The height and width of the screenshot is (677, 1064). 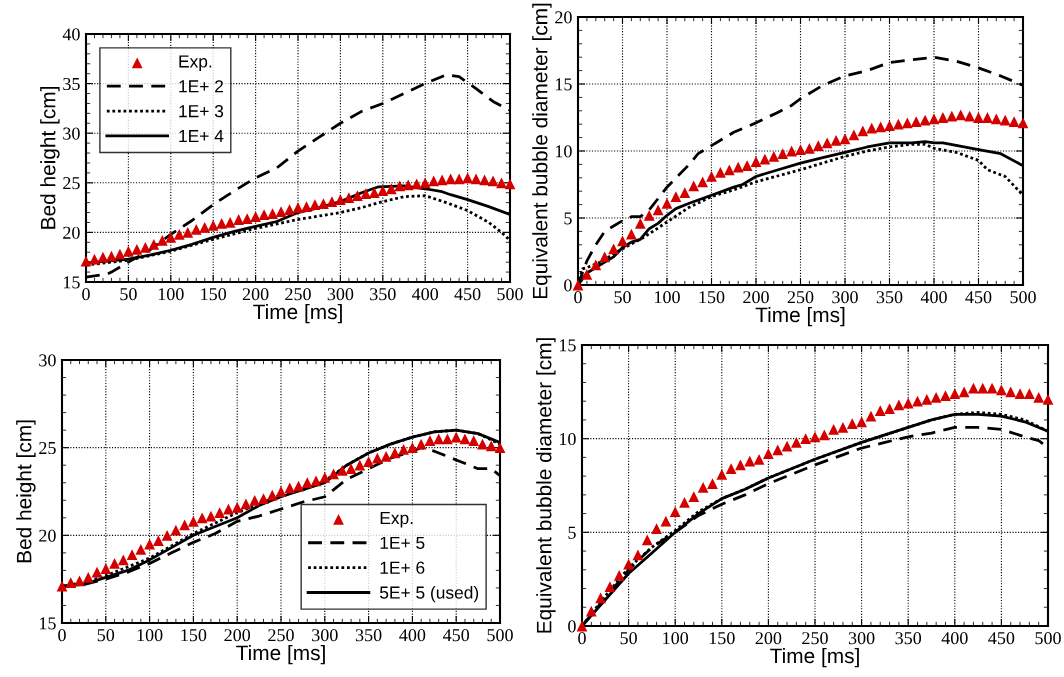 What do you see at coordinates (71, 34) in the screenshot?
I see `y-tick-label: 40` at bounding box center [71, 34].